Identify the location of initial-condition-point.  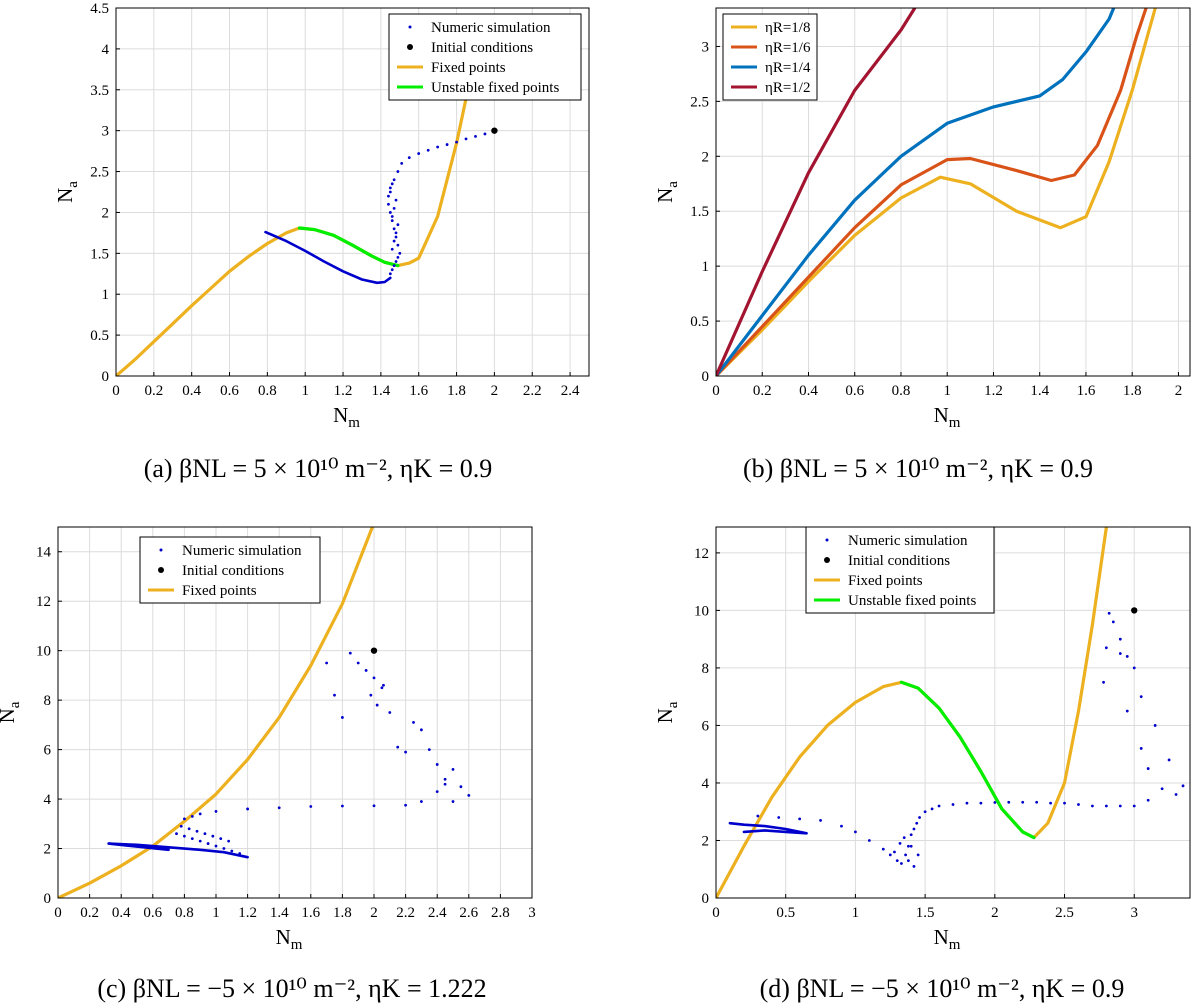
(494, 130).